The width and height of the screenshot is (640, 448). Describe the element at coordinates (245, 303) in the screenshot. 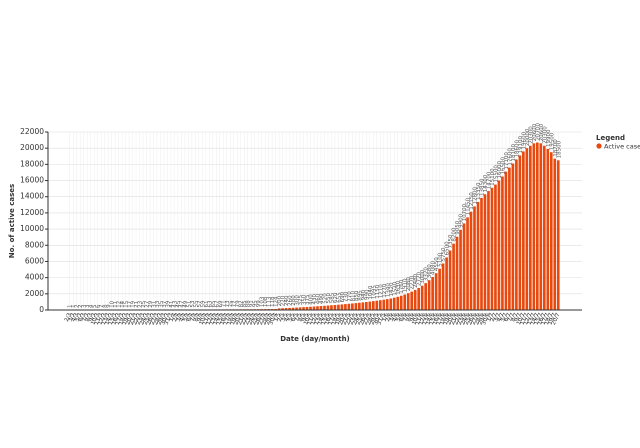

I see `value-label: 85` at that location.